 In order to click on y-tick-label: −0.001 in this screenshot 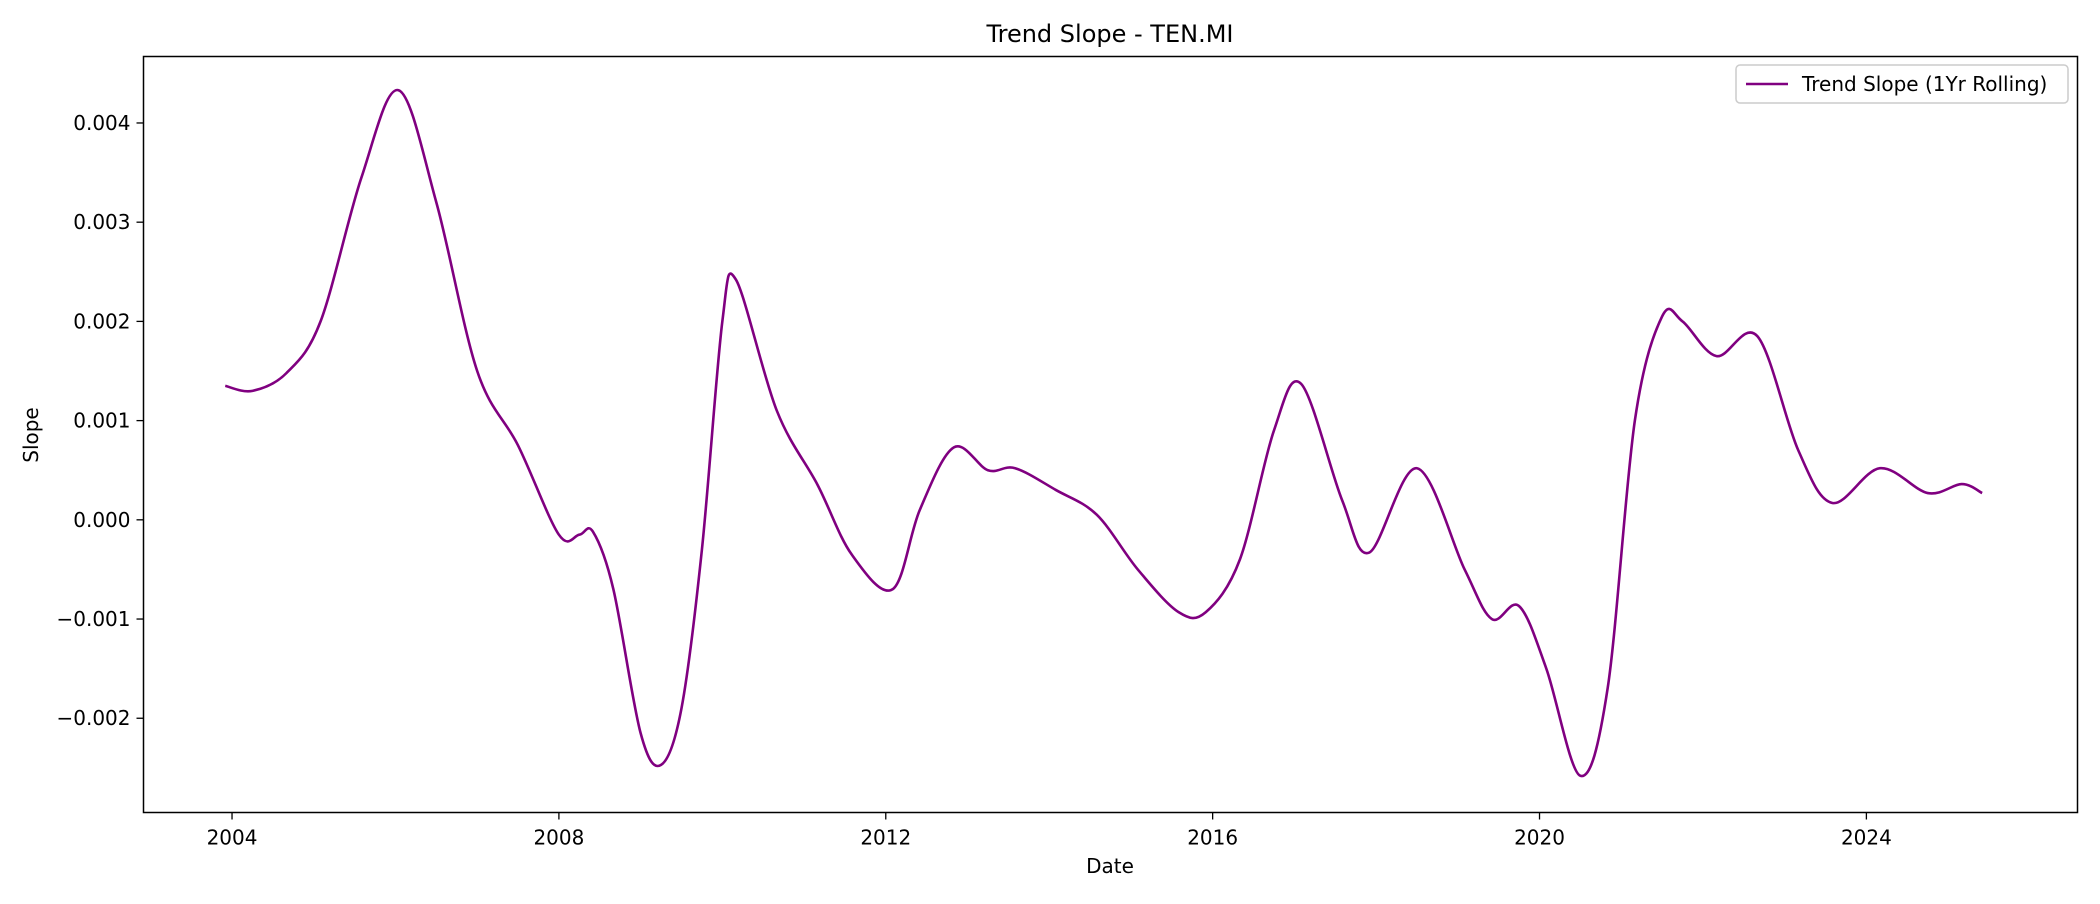, I will do `click(93, 619)`.